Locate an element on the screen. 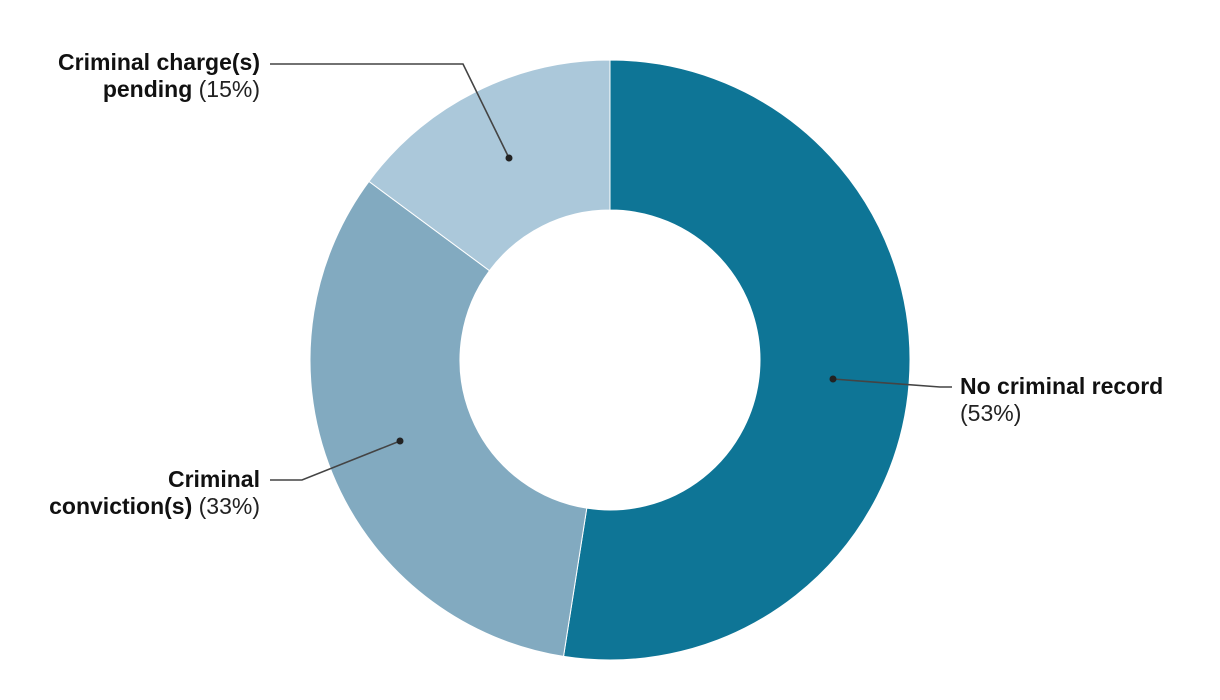 Image resolution: width=1220 pixels, height=700 pixels. label-name: conviction(s) is located at coordinates (121, 506).